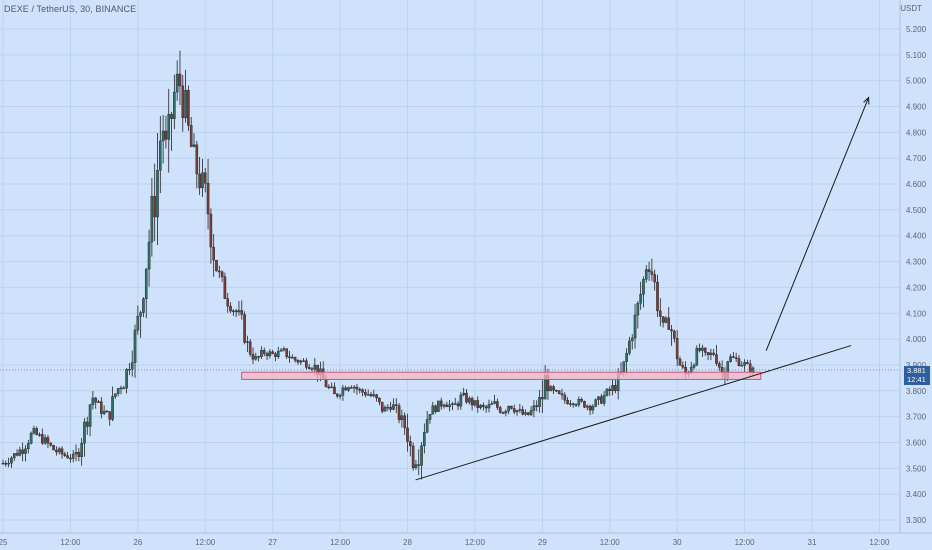  Describe the element at coordinates (817, 224) in the screenshot. I see `projection-arrow` at that location.